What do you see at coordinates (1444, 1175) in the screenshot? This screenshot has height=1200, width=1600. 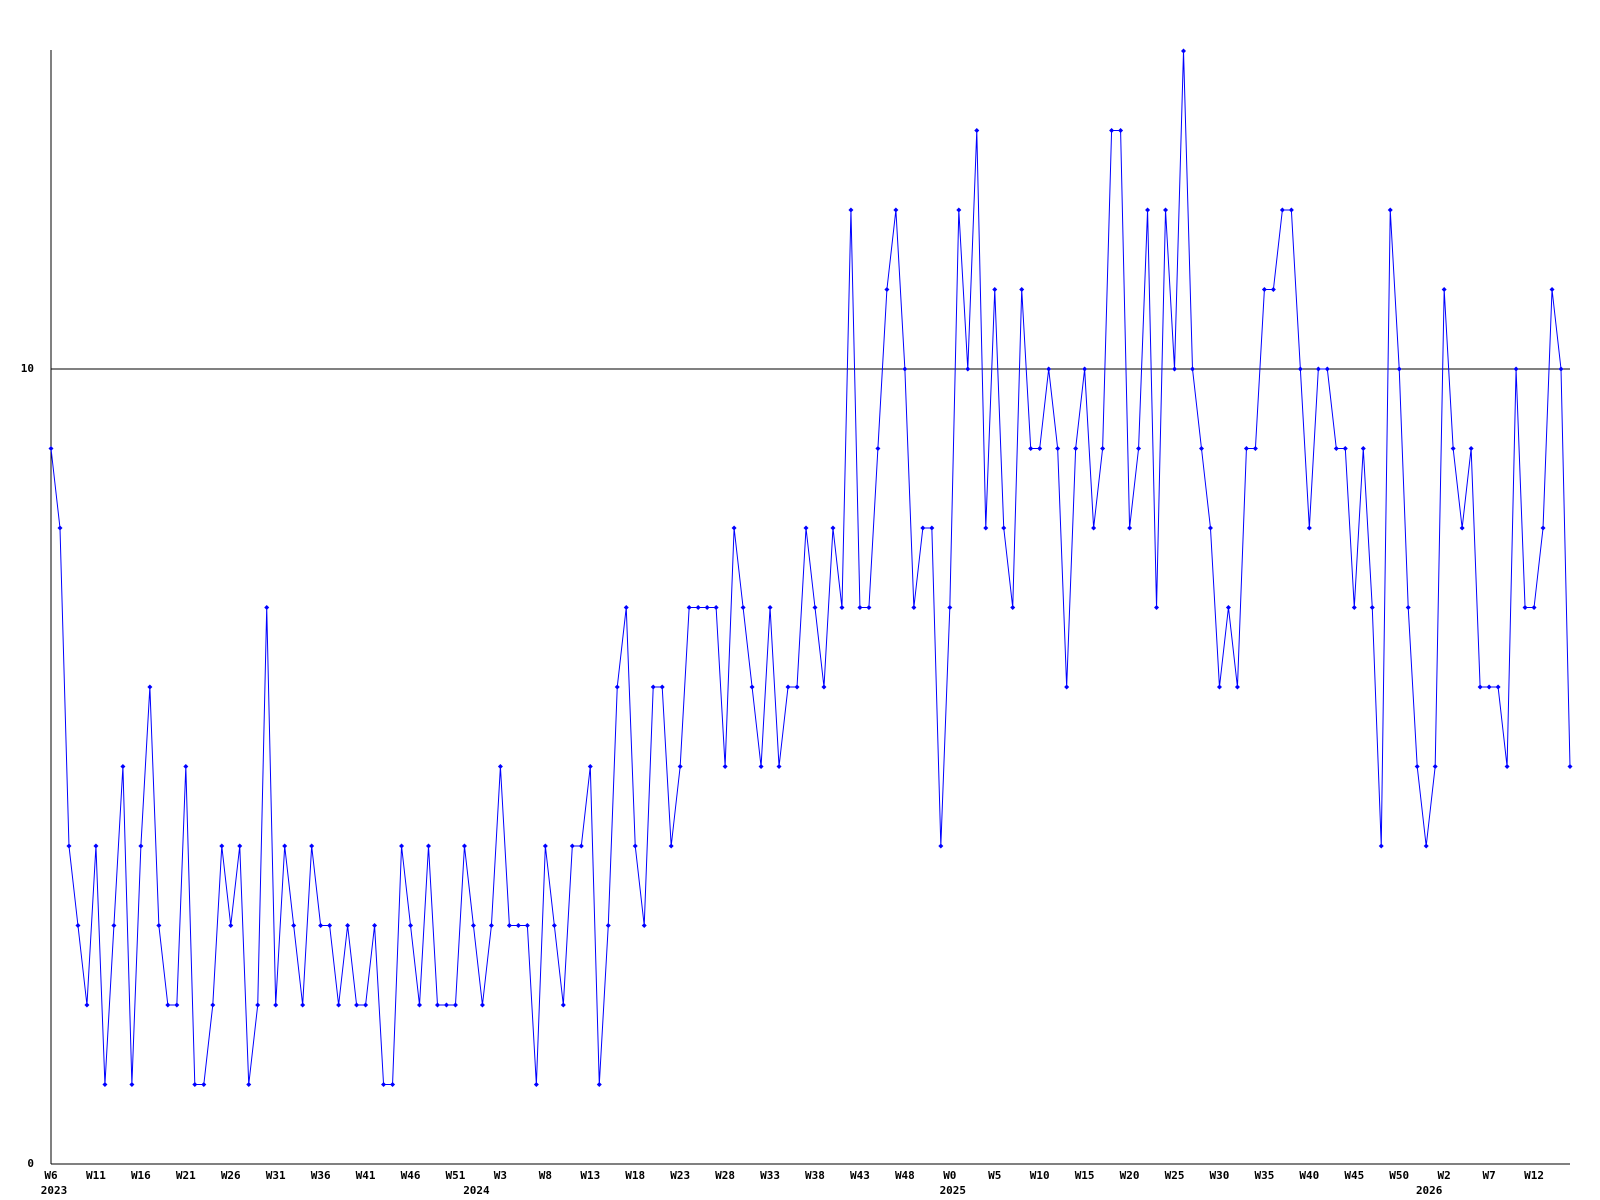 I see `x-tick-label: W2` at bounding box center [1444, 1175].